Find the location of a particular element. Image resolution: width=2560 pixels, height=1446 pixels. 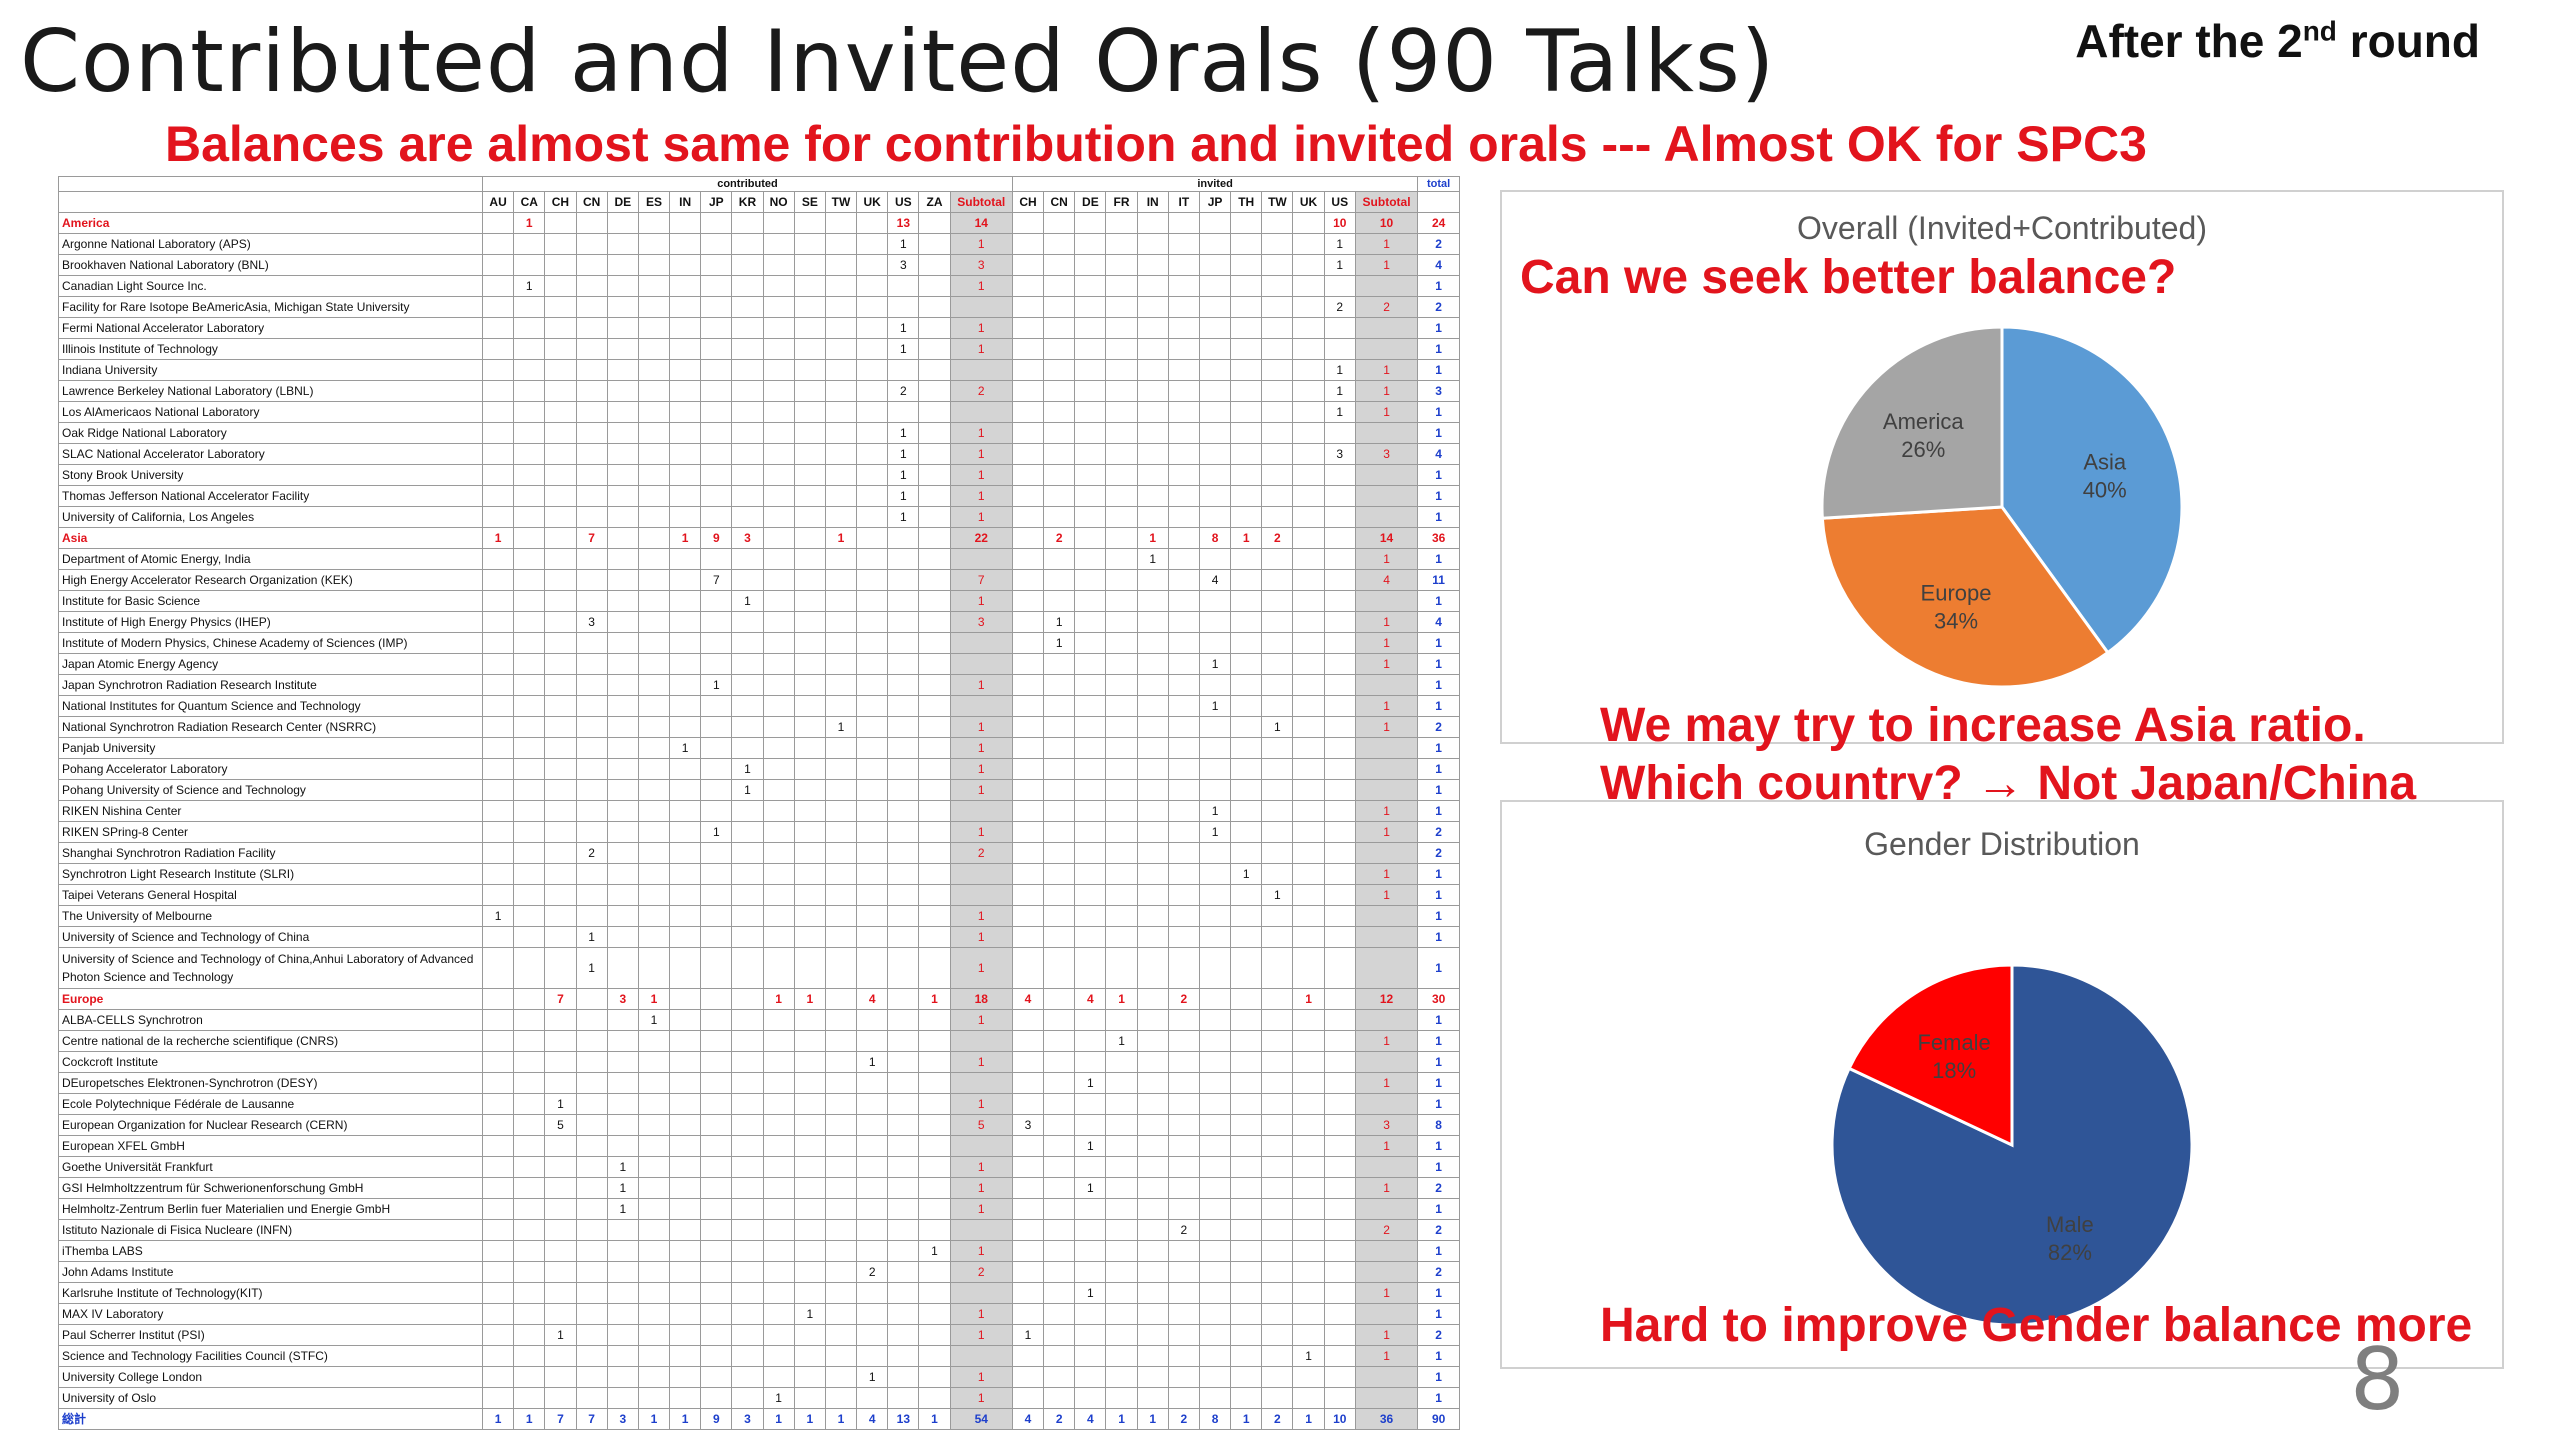

header-country: CN is located at coordinates (591, 202).